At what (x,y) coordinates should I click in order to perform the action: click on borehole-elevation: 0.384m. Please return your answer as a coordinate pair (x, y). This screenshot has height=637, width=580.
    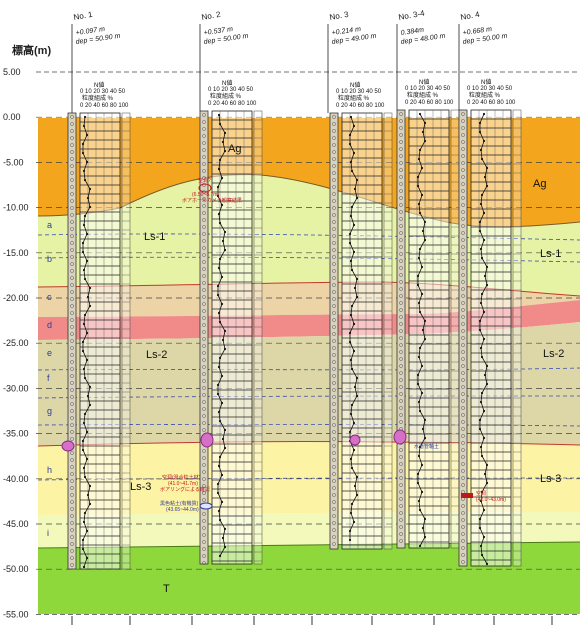
    Looking at the image, I should click on (412, 32).